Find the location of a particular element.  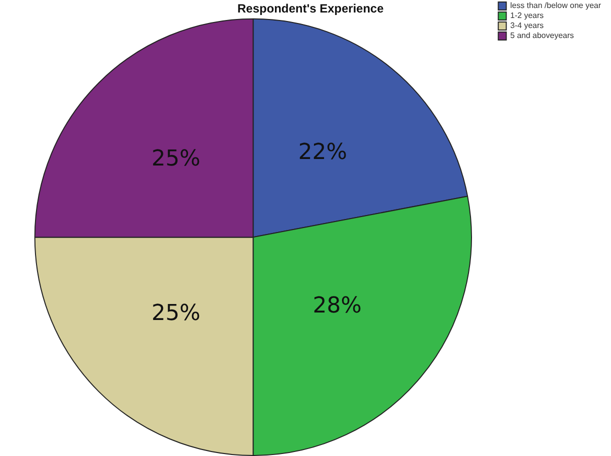

data-label: 22% is located at coordinates (323, 152).